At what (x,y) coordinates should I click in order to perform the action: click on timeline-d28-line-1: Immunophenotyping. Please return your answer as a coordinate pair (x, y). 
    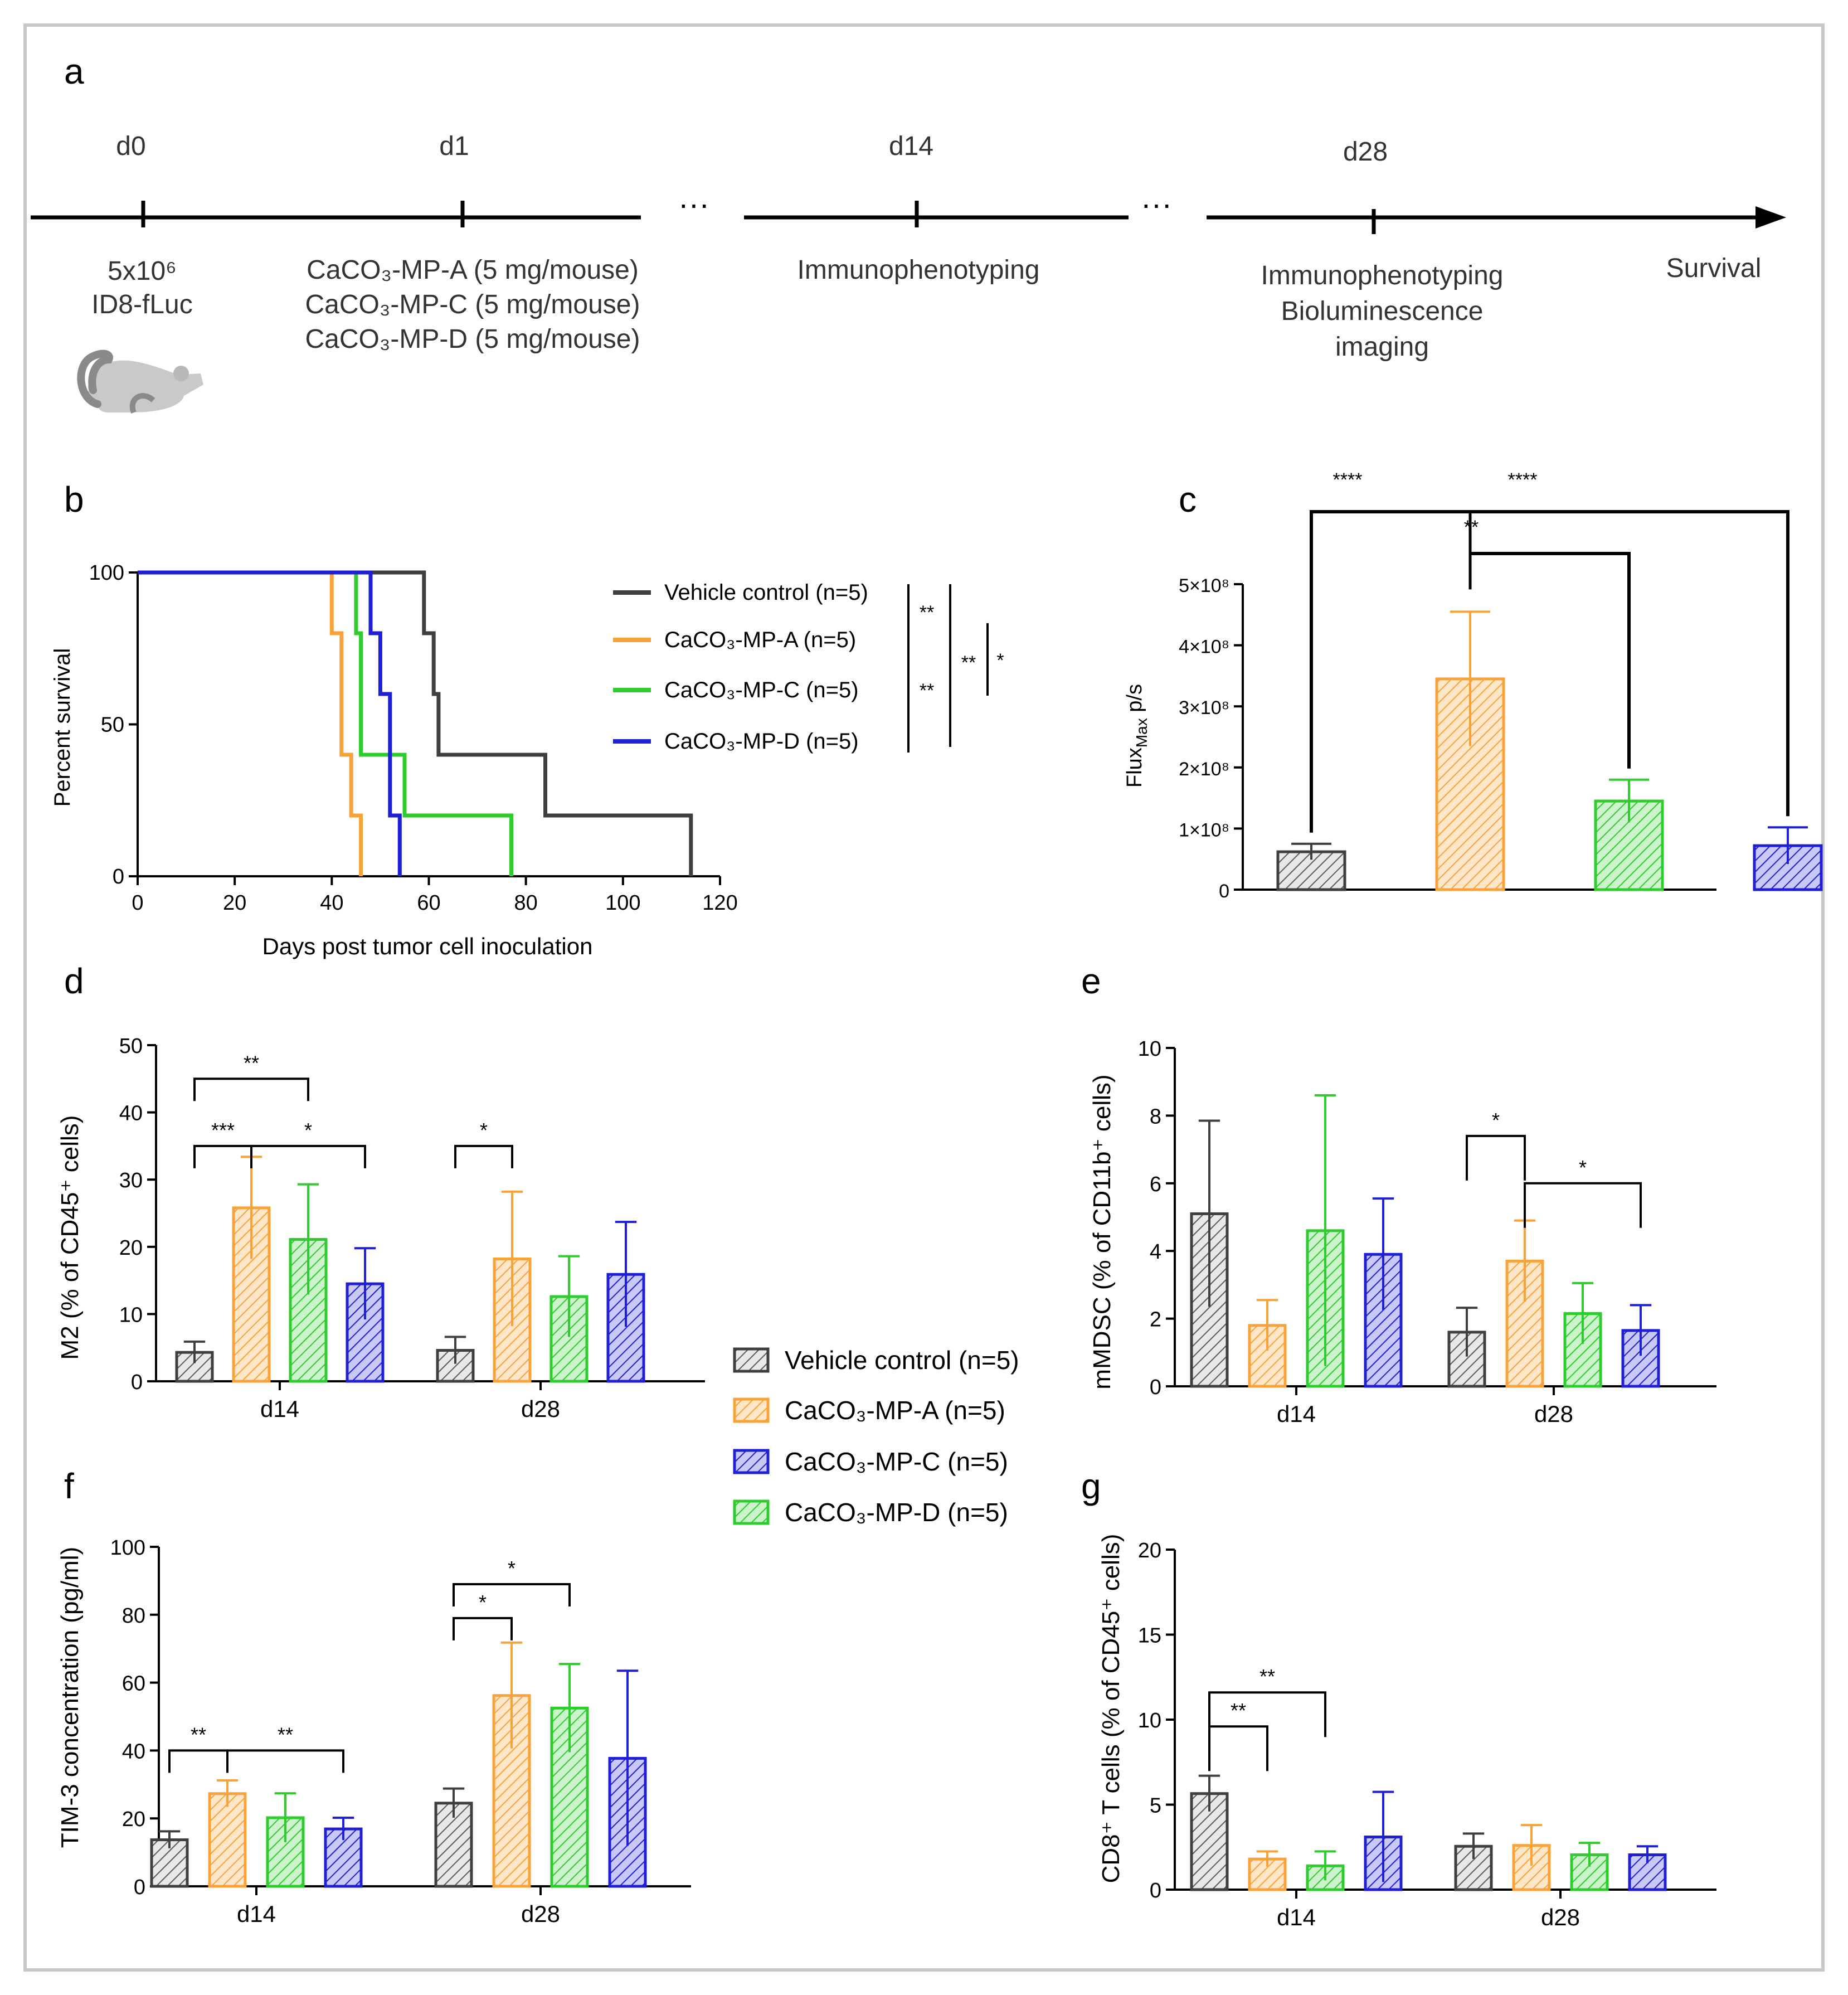
    Looking at the image, I should click on (1382, 276).